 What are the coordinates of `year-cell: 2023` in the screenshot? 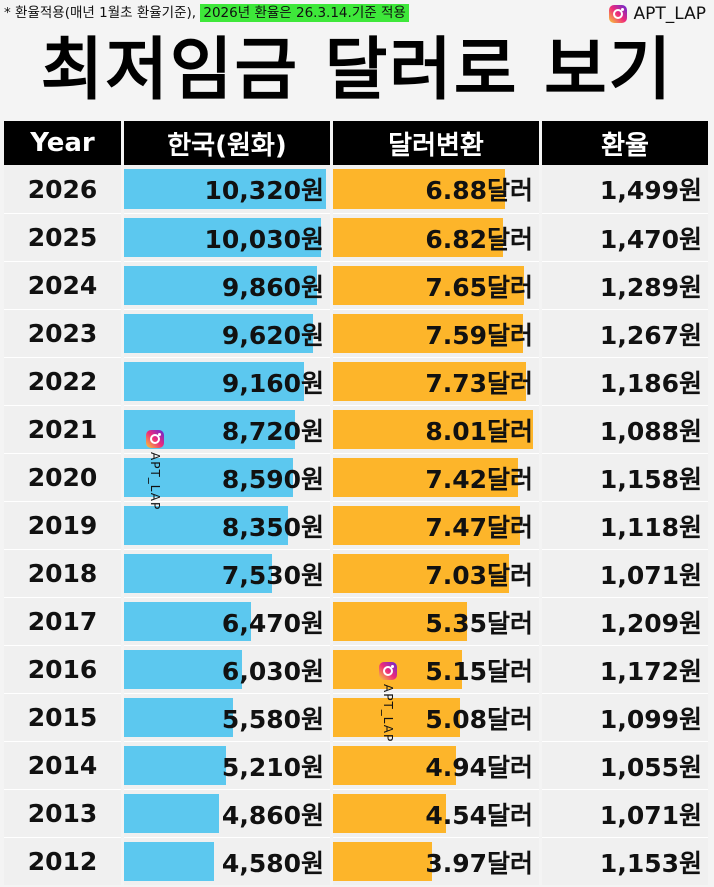 It's located at (62, 333).